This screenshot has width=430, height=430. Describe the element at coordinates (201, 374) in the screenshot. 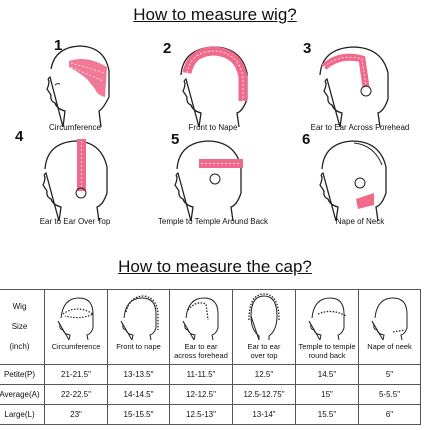

I see `table-cell: 11-11.5"` at that location.